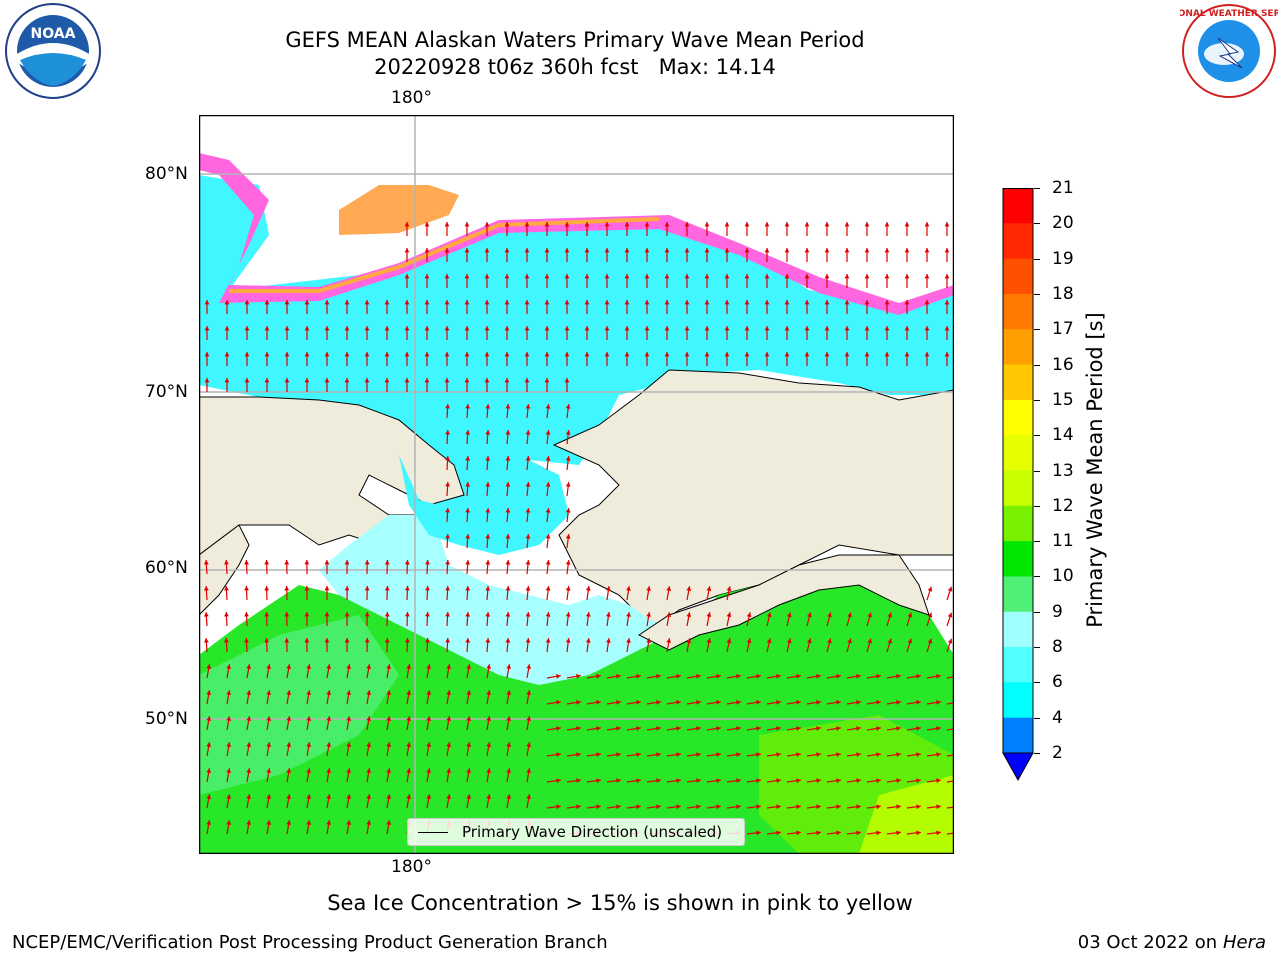 The image size is (1280, 960). I want to click on colorbar-tick-mark, so click(1037, 188).